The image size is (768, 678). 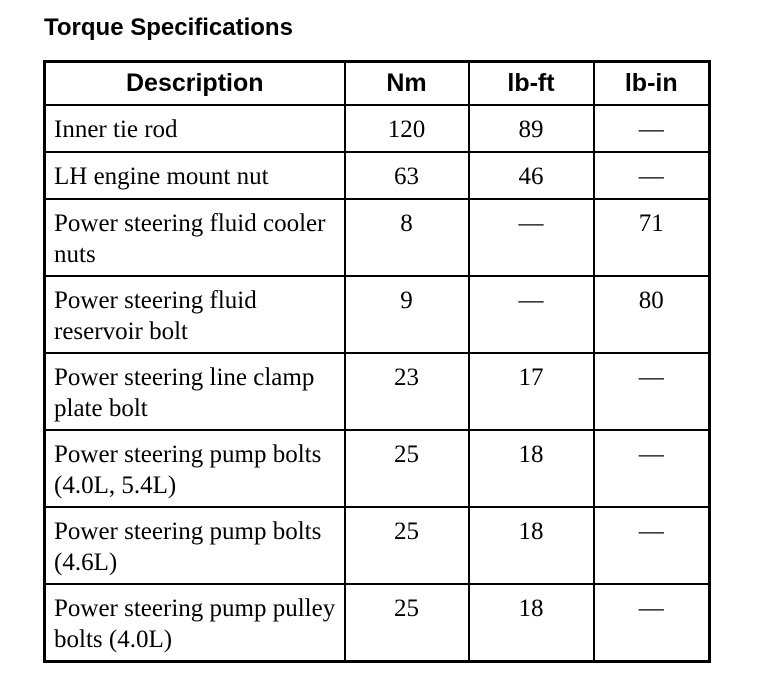 What do you see at coordinates (194, 545) in the screenshot?
I see `cell-description: Power steering pump bolts (4.6L)` at bounding box center [194, 545].